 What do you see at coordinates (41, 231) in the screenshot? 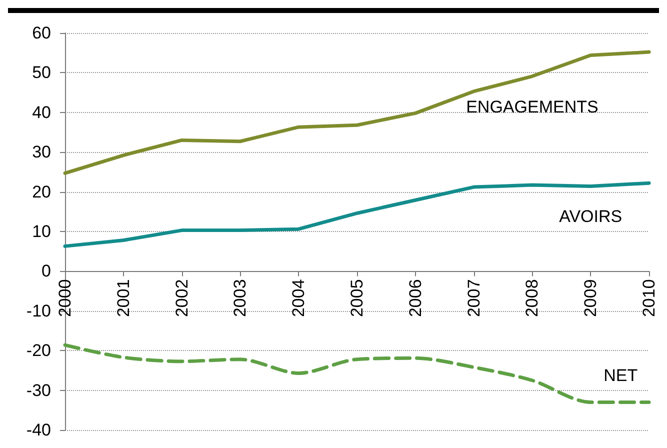
I see `y-tick-label: 10` at bounding box center [41, 231].